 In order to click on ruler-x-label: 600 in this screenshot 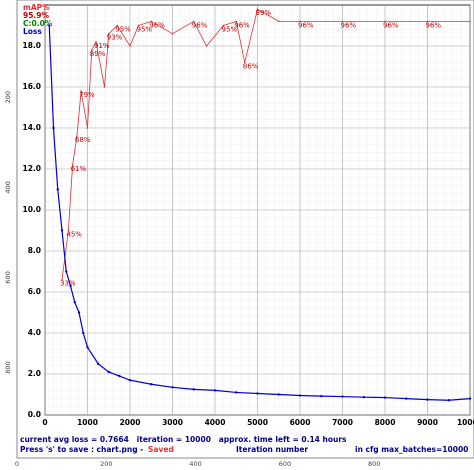, I will do `click(285, 464)`.